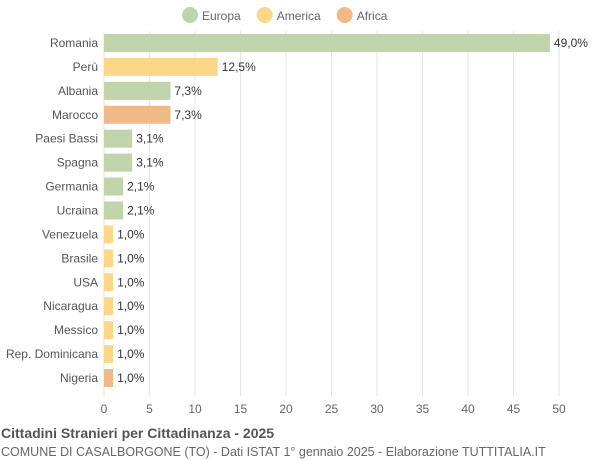  What do you see at coordinates (423, 409) in the screenshot?
I see `x-tick-label: 35` at bounding box center [423, 409].